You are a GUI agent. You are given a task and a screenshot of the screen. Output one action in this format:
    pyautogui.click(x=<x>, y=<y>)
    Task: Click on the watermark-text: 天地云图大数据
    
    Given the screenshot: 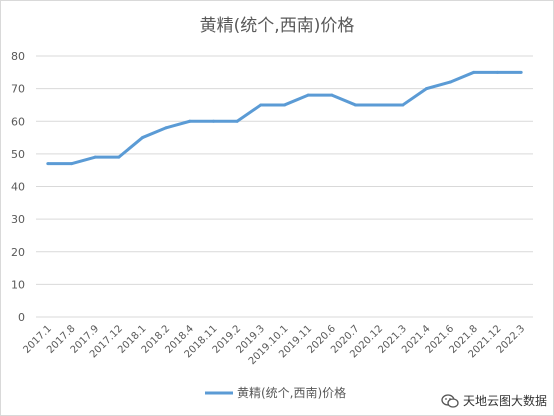 What is the action you would take?
    pyautogui.click(x=504, y=401)
    